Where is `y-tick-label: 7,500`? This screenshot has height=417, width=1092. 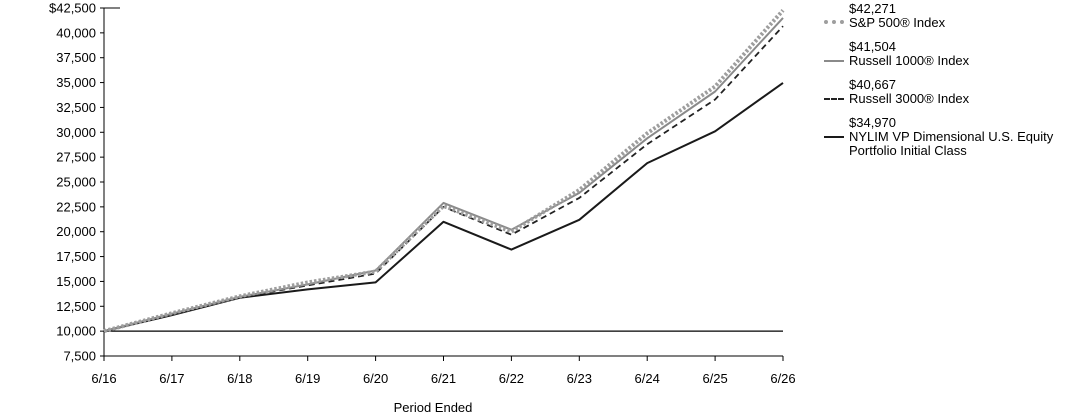 y-tick-label: 7,500 is located at coordinates (79, 356).